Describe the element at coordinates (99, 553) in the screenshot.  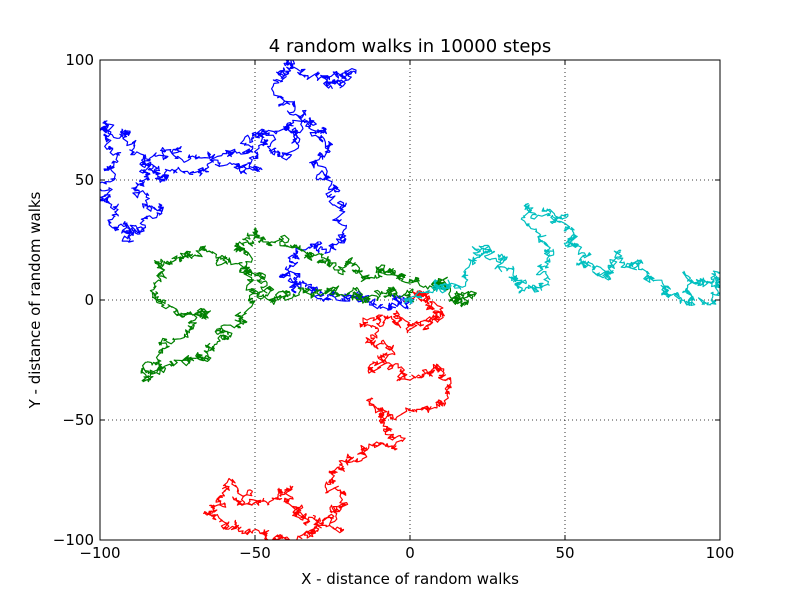
I see `x-tick-label: −100` at that location.